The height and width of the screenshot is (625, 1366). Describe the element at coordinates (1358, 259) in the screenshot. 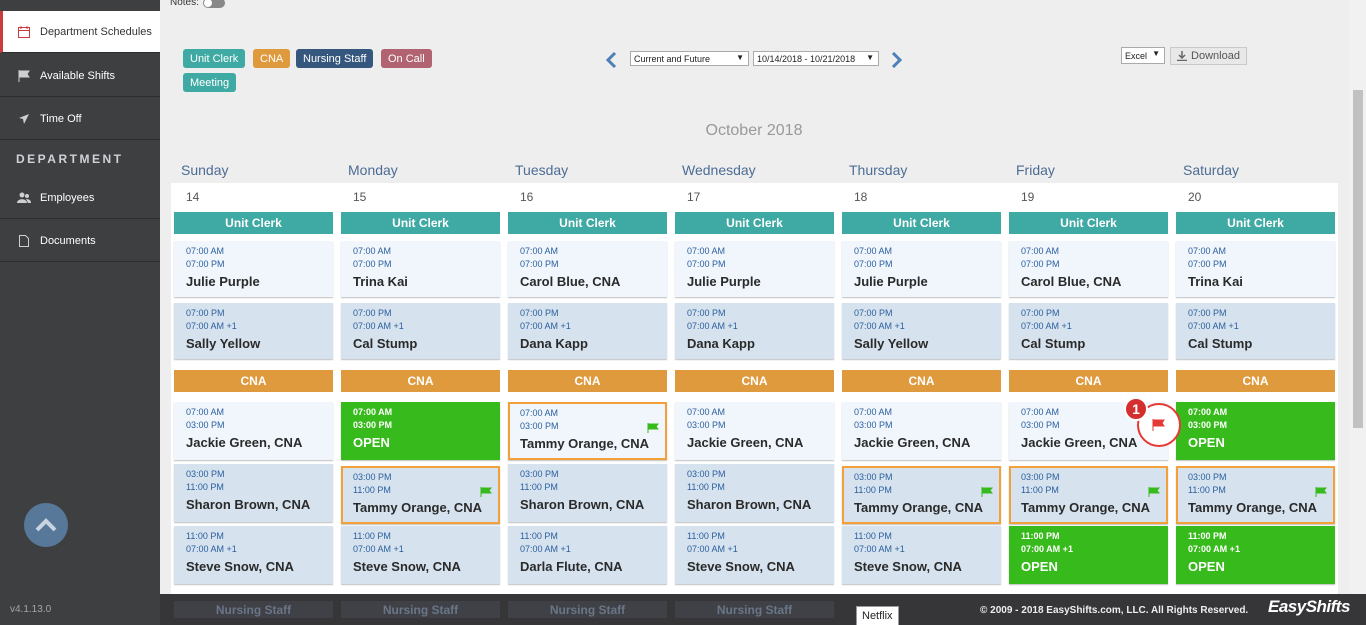

I see `scrollbar-thumb` at that location.